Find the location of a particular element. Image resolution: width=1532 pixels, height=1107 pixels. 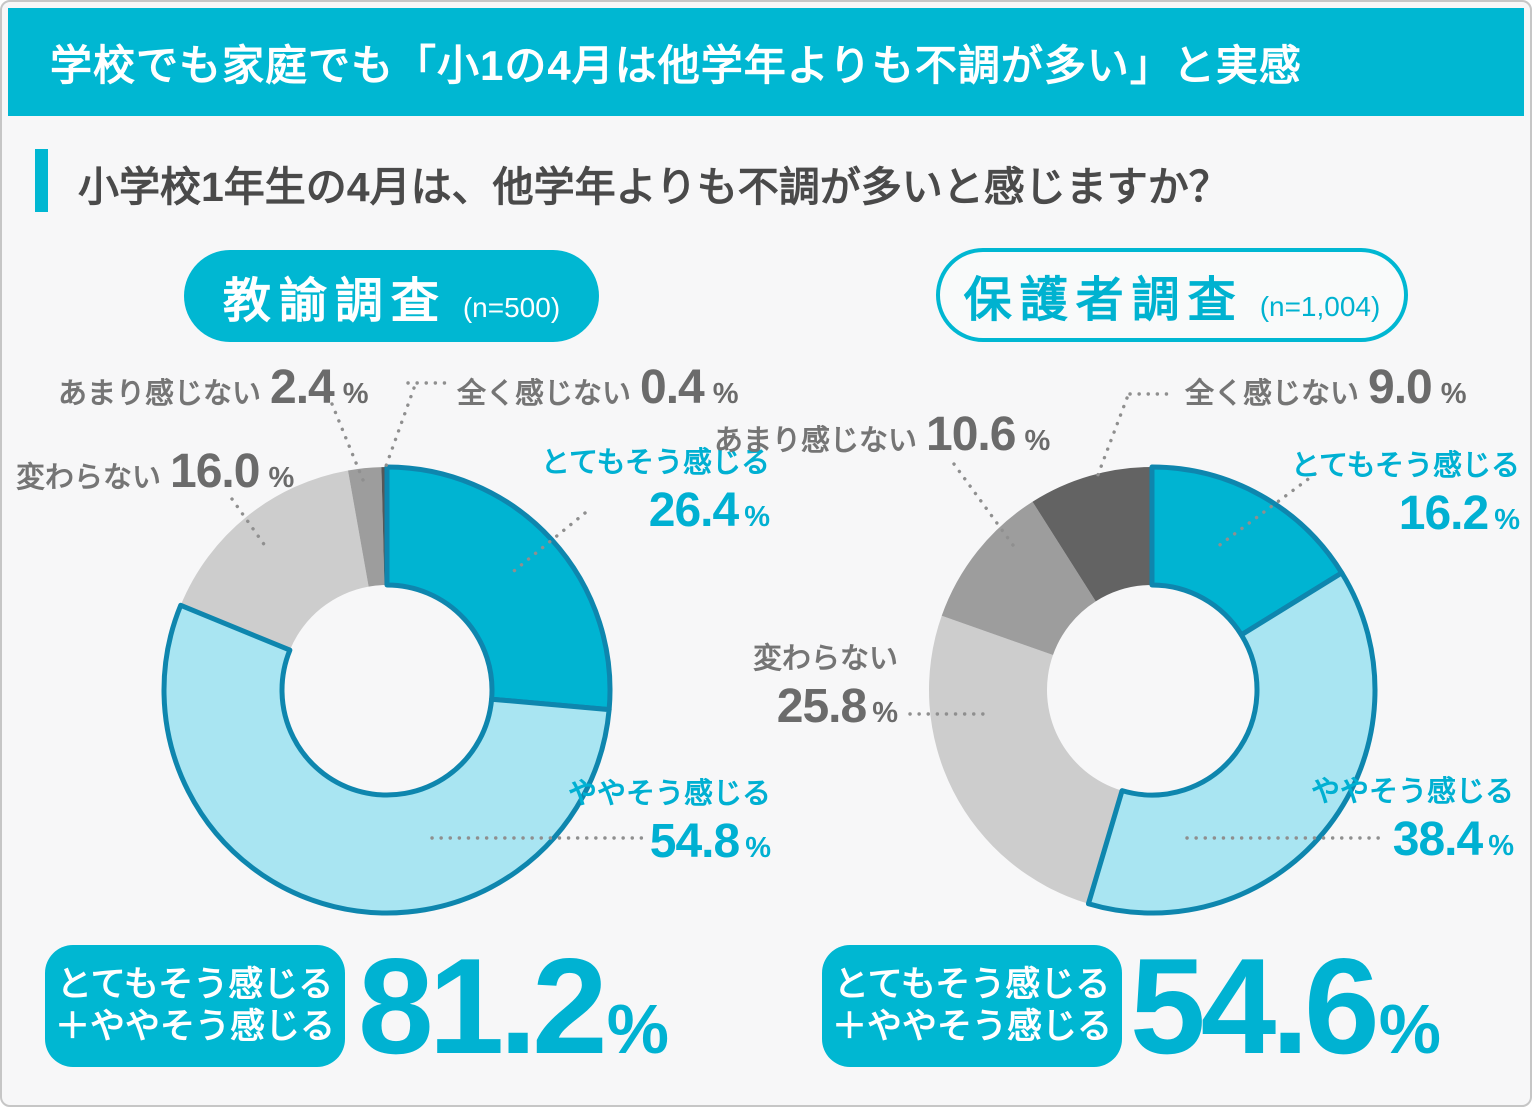

label-value: 38.4 is located at coordinates (1437, 839).